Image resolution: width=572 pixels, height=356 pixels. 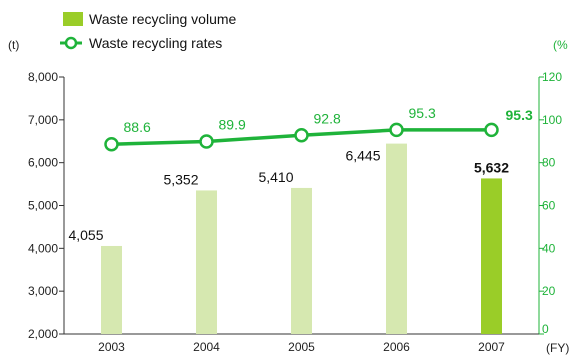 What do you see at coordinates (13, 45) in the screenshot?
I see `left-axis-unit: (t)` at bounding box center [13, 45].